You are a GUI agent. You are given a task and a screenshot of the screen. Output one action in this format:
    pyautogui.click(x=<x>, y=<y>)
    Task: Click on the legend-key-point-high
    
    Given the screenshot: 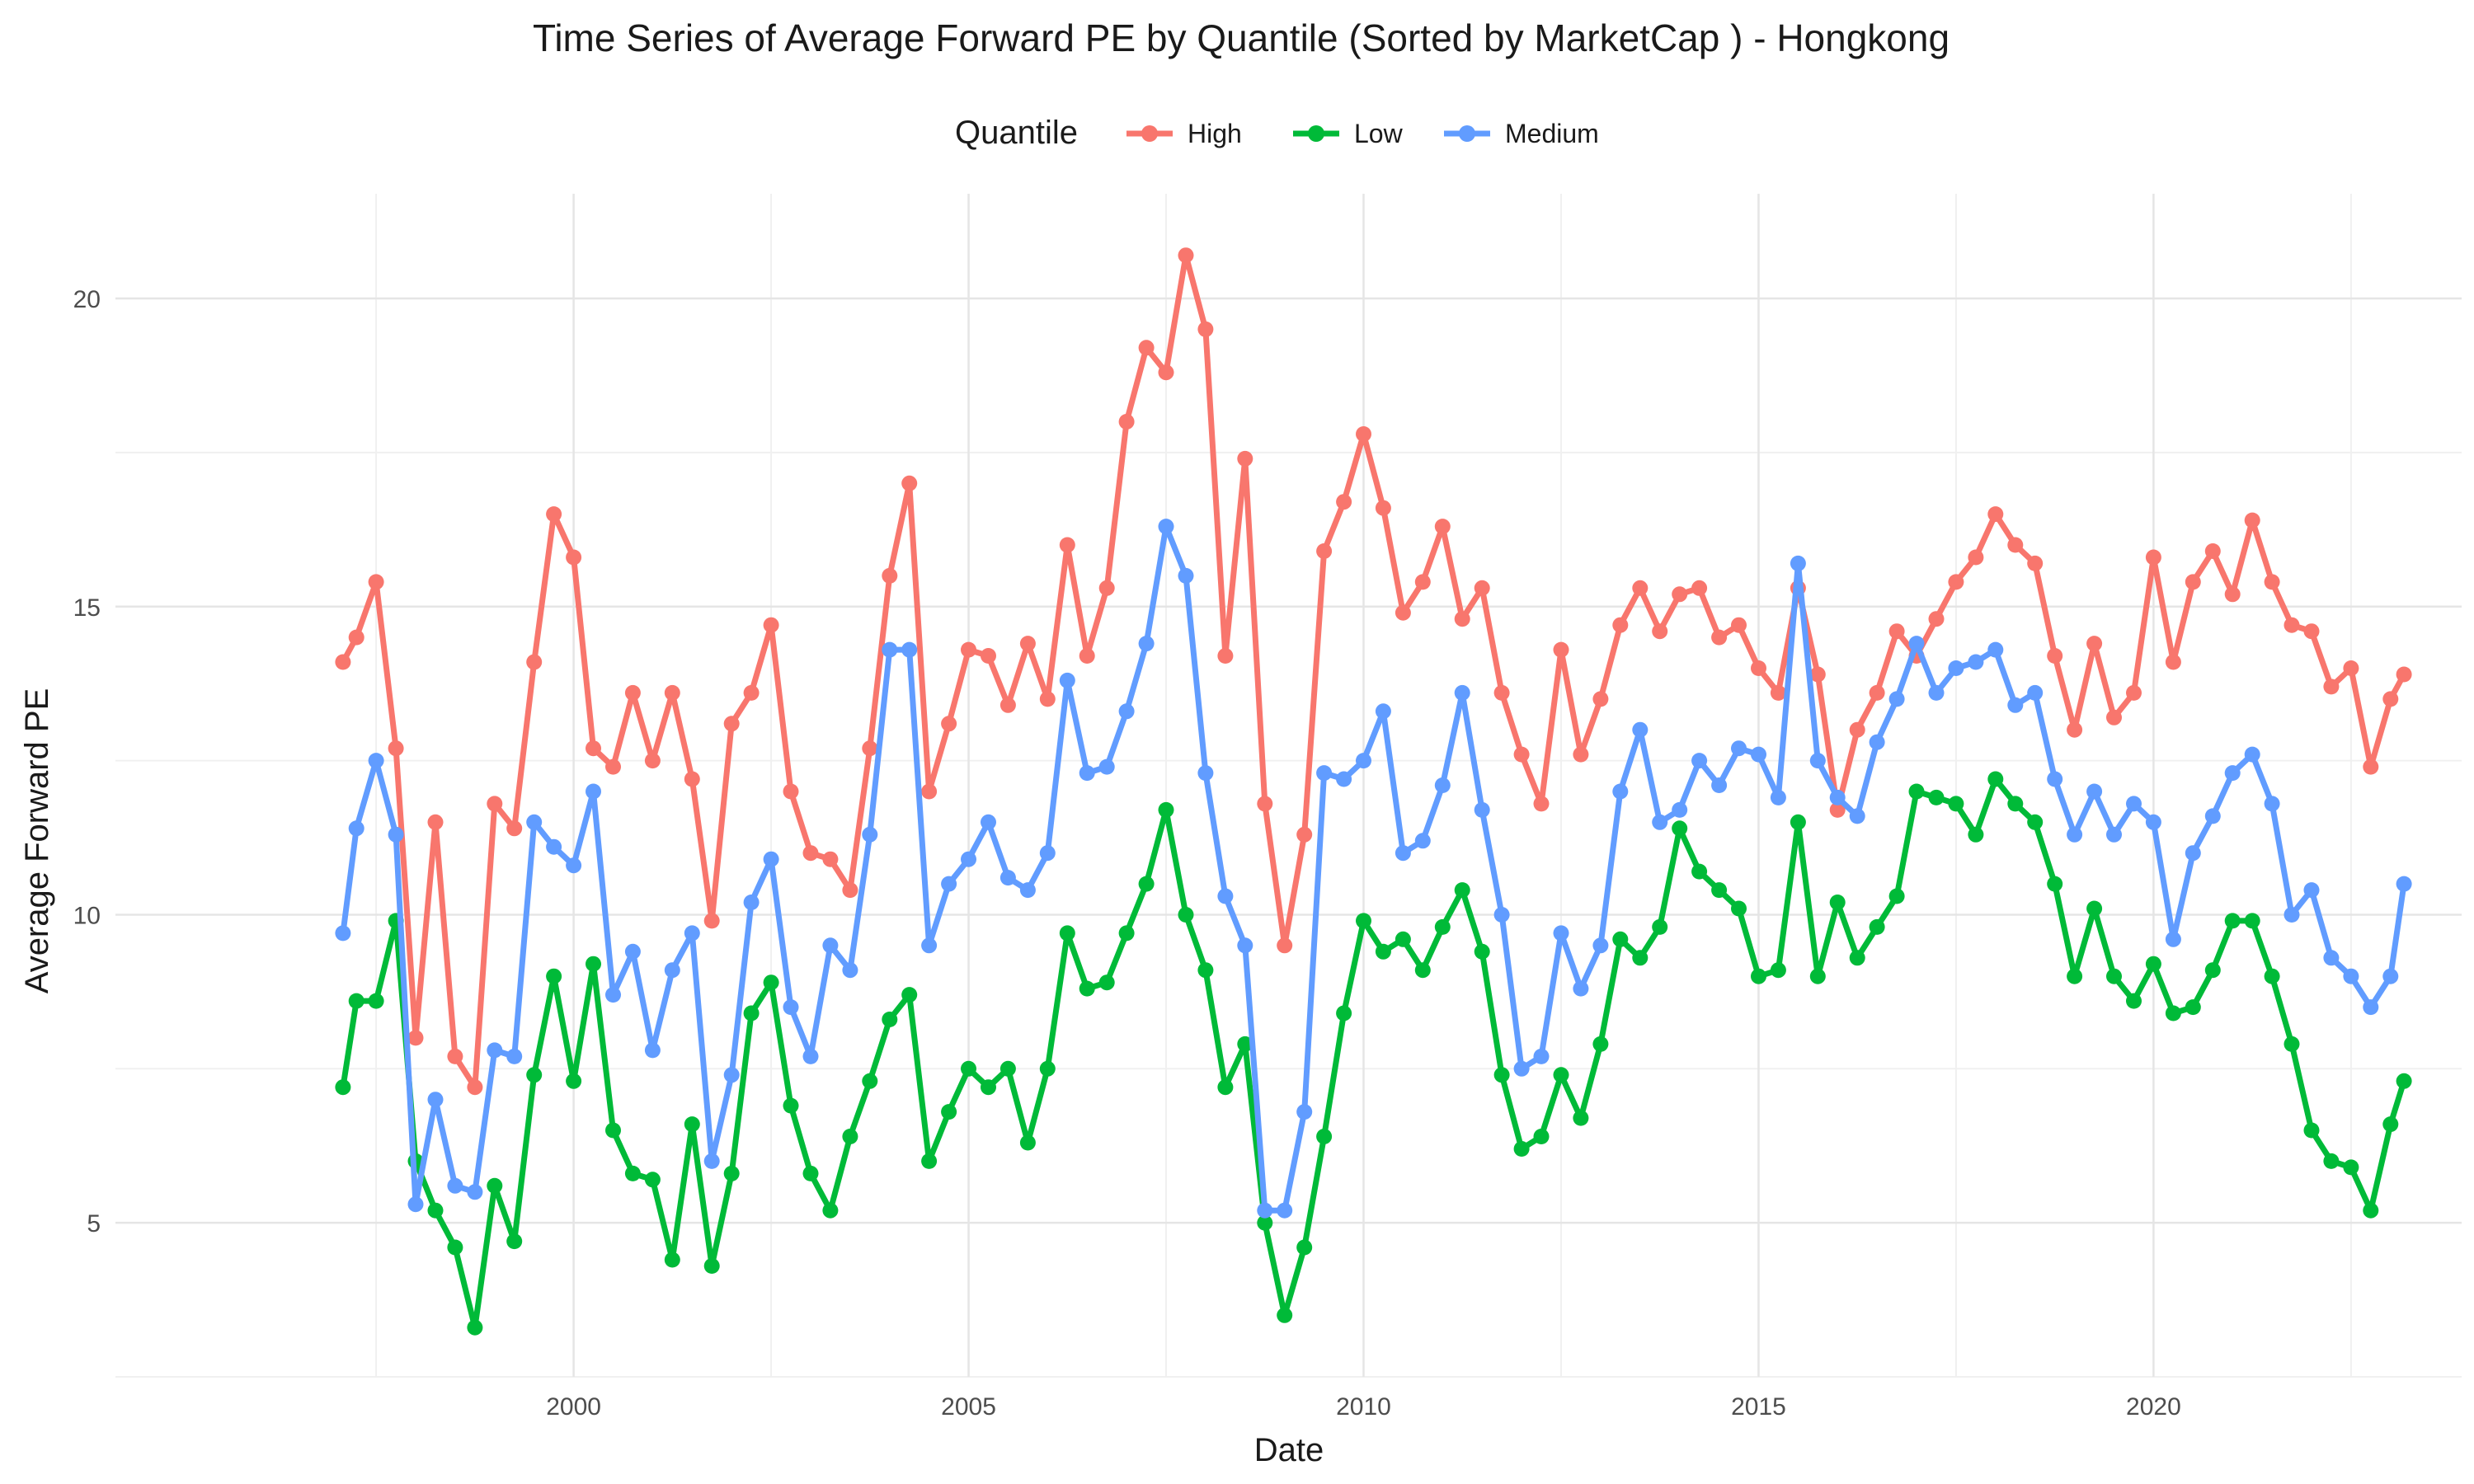 What is the action you would take?
    pyautogui.click(x=1149, y=133)
    